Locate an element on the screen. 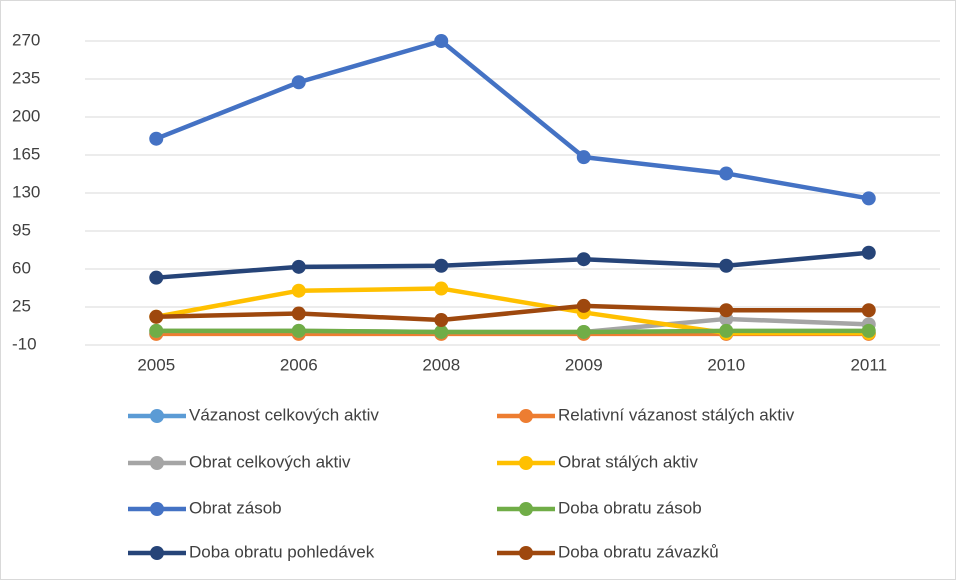 The image size is (957, 581). x-tick-label: 2011 is located at coordinates (868, 364).